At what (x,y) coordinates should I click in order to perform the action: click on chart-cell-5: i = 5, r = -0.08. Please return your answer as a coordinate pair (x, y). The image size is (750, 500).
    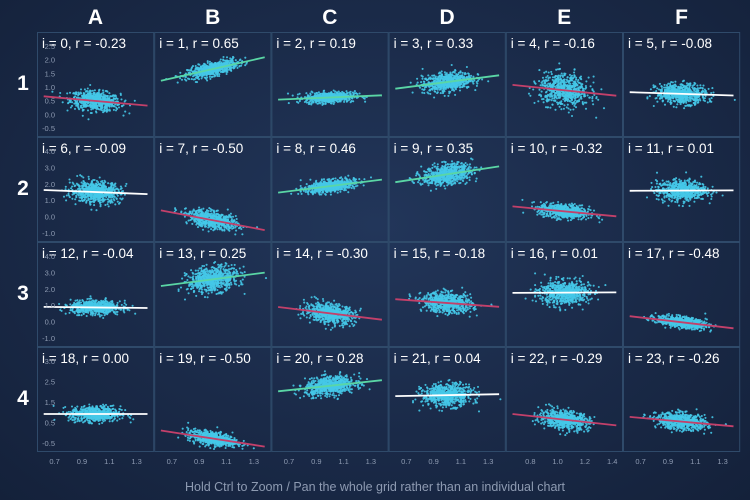
    Looking at the image, I should click on (682, 84).